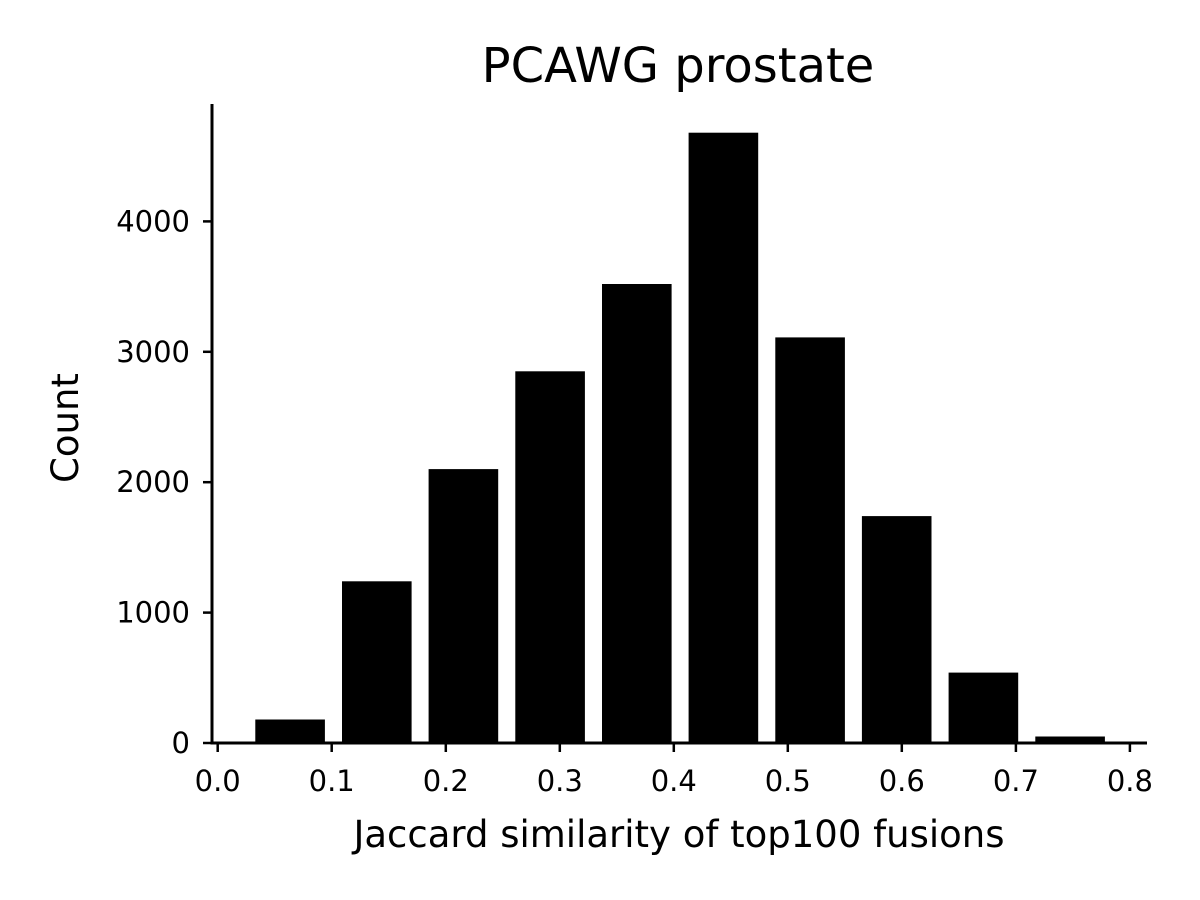 Image resolution: width=1200 pixels, height=900 pixels. What do you see at coordinates (181, 743) in the screenshot?
I see `y-tick-label: 0` at bounding box center [181, 743].